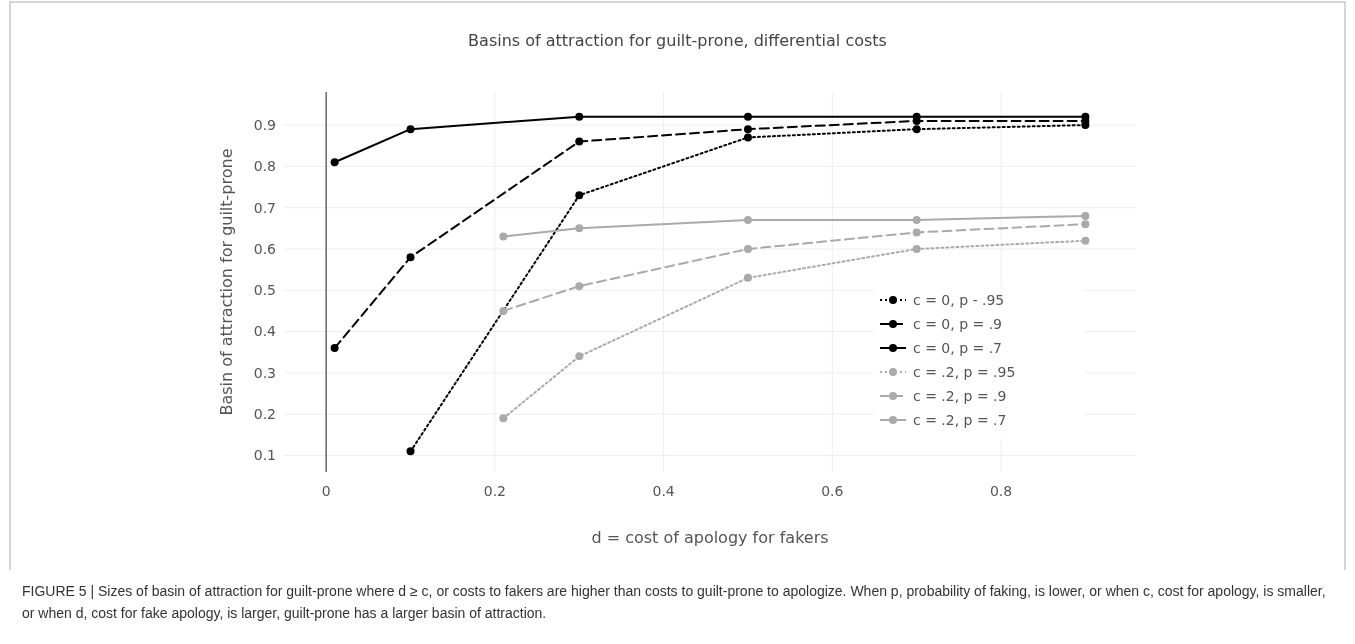 Image resolution: width=1355 pixels, height=644 pixels. Describe the element at coordinates (495, 491) in the screenshot. I see `x-tick-label: 0.2` at that location.